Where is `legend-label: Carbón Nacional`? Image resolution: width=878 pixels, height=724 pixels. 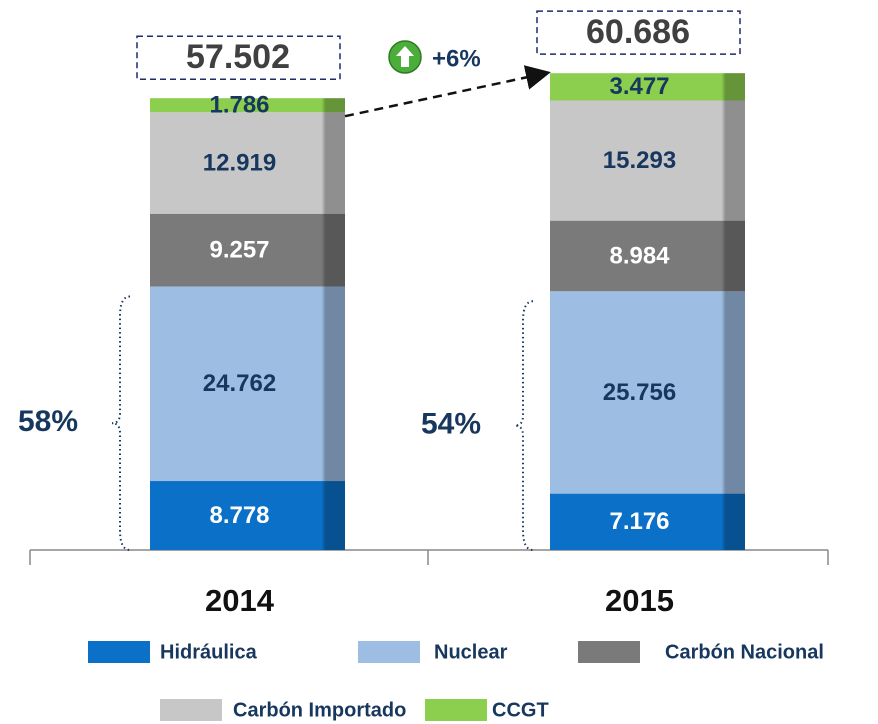
legend-label: Carbón Nacional is located at coordinates (744, 652).